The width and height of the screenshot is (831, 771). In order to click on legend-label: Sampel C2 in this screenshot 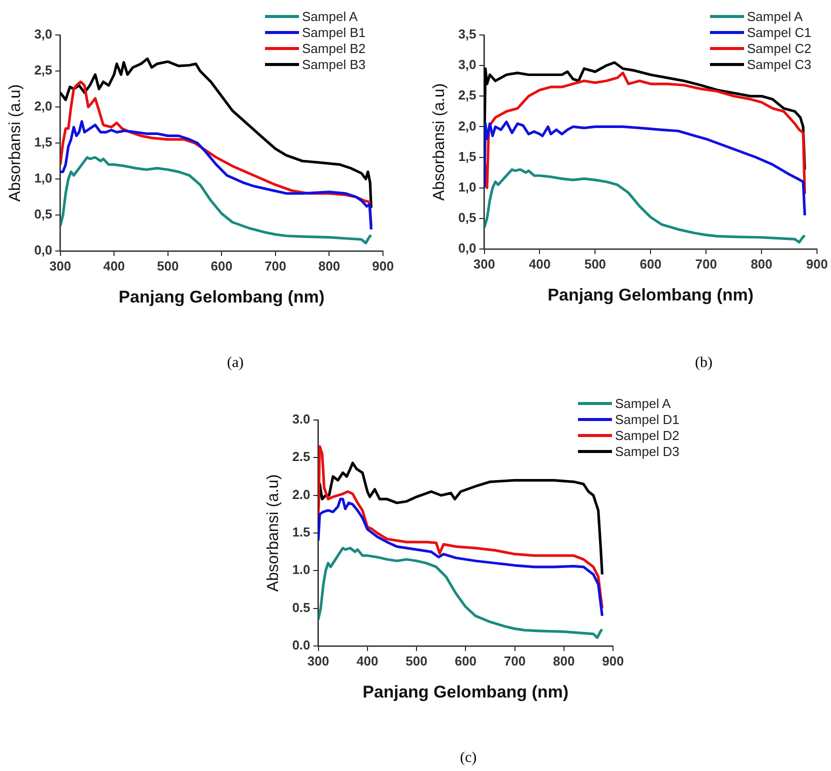, I will do `click(779, 48)`.